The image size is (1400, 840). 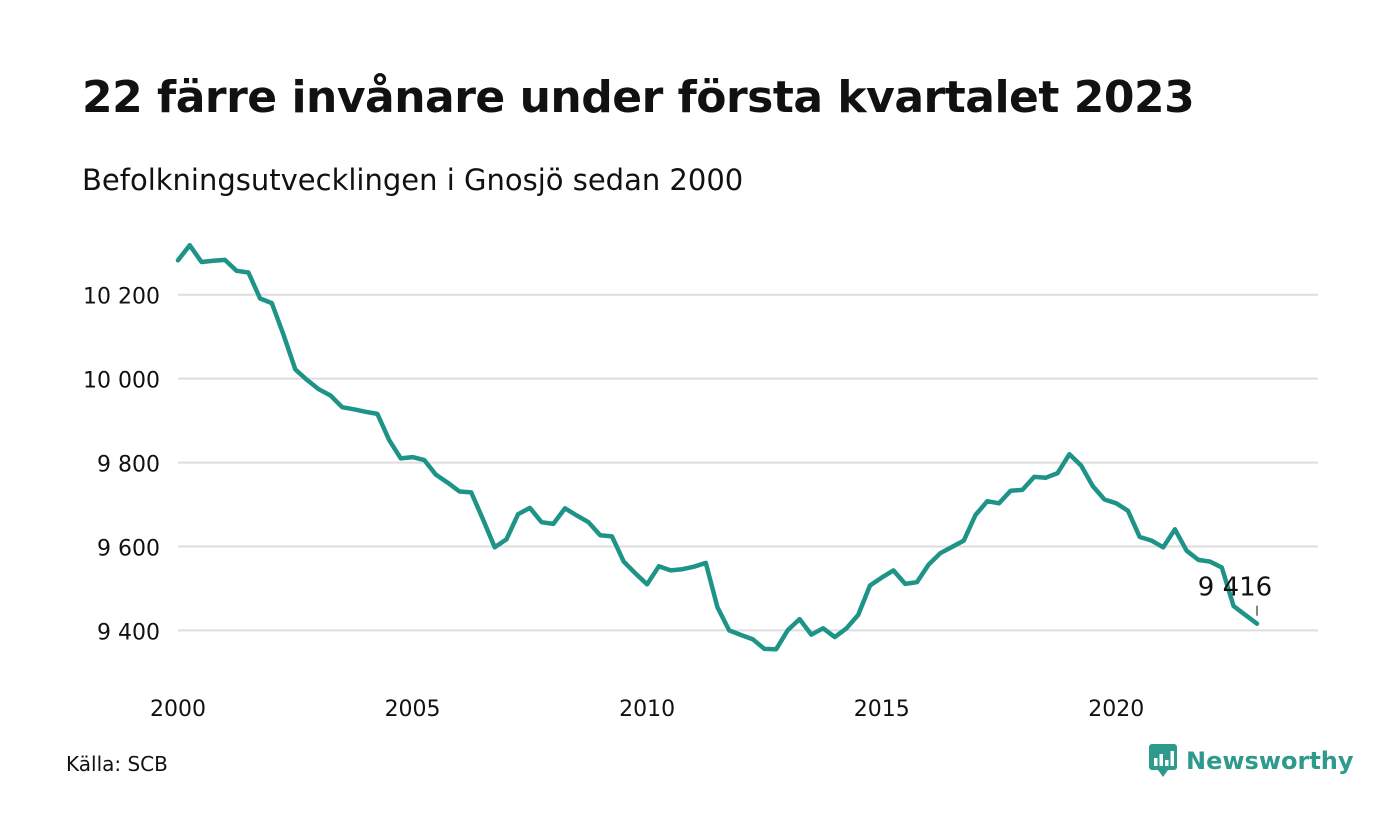 What do you see at coordinates (128, 632) in the screenshot?
I see `y-tick-label: 9 400` at bounding box center [128, 632].